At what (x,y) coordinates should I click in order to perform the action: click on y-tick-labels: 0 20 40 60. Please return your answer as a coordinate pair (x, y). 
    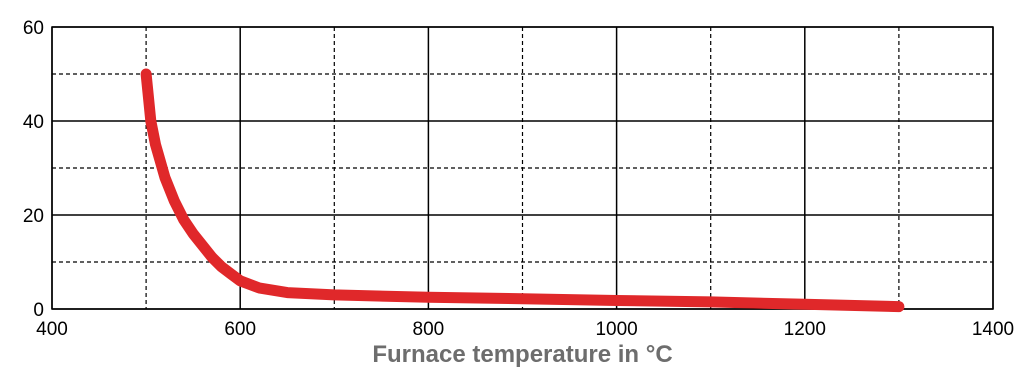
    Looking at the image, I should click on (33, 169).